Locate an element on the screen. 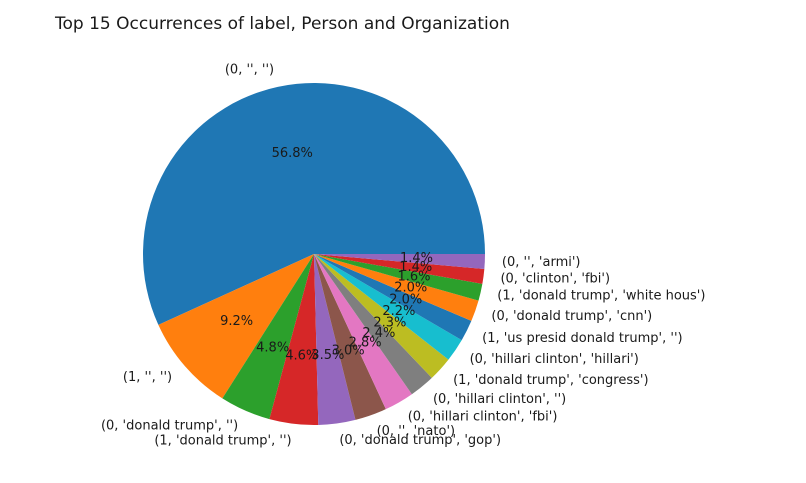  category-label: (0, '', '') is located at coordinates (249, 70).